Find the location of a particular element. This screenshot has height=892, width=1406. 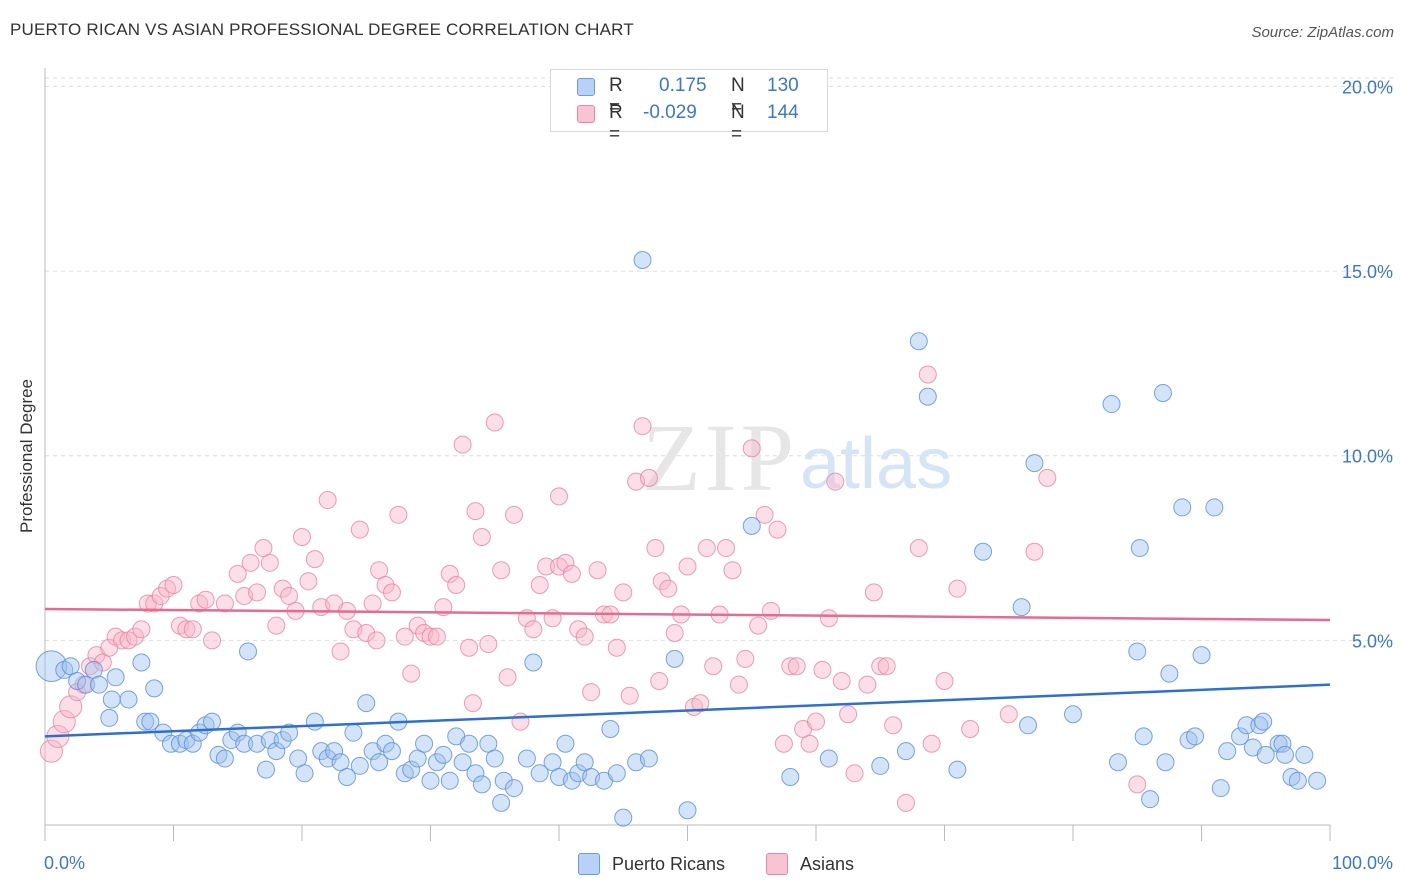

trend-lines is located at coordinates (687, 672).